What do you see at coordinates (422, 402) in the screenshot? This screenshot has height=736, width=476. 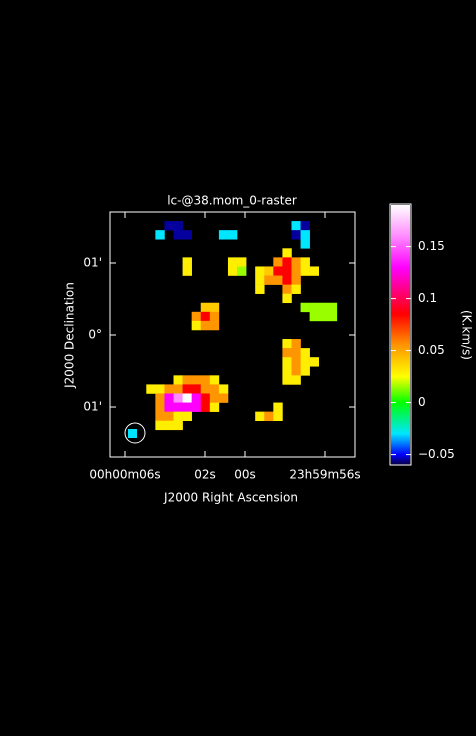 I see `colorbar-tick-label: 0` at bounding box center [422, 402].